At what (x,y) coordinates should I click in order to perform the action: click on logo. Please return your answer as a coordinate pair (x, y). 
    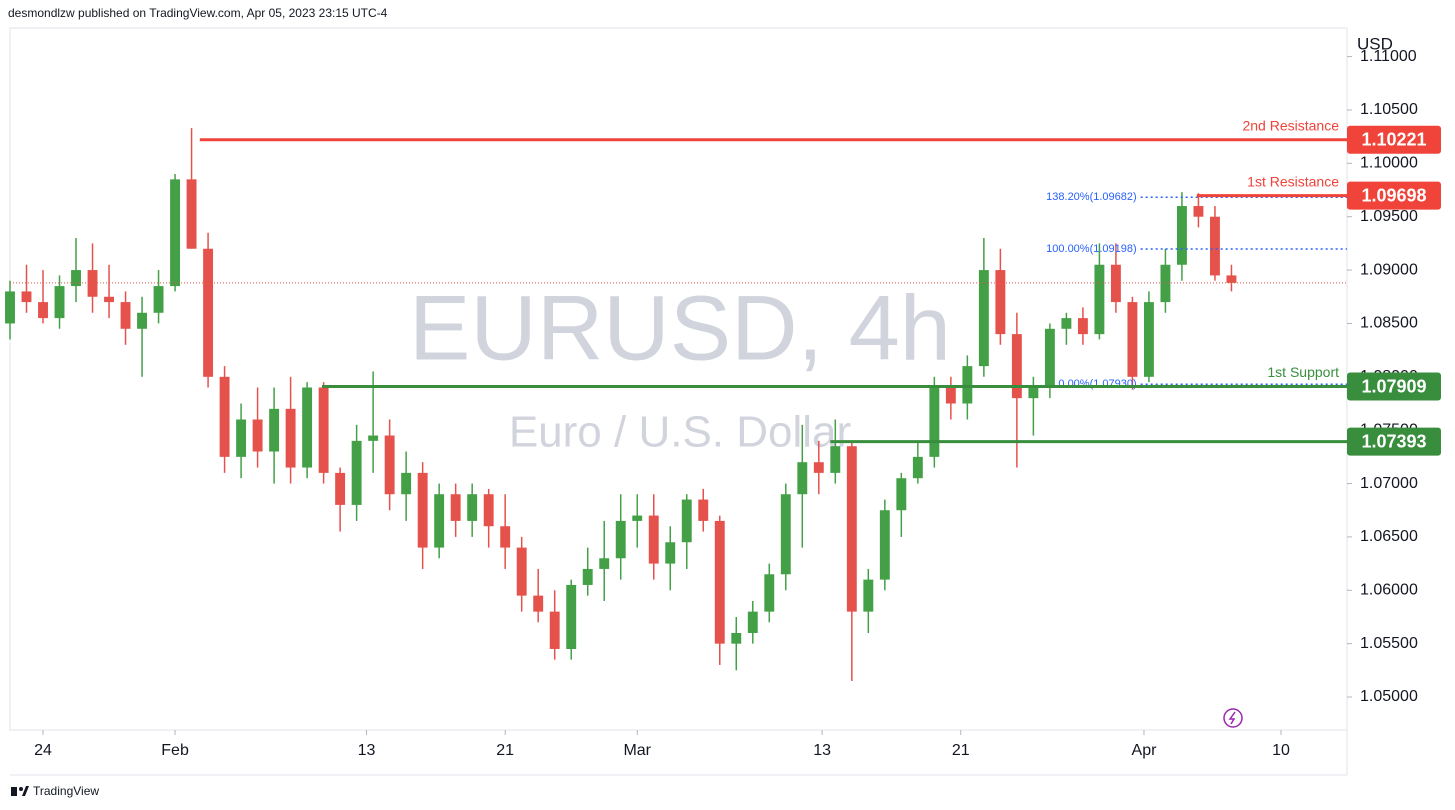
    Looking at the image, I should click on (20, 791).